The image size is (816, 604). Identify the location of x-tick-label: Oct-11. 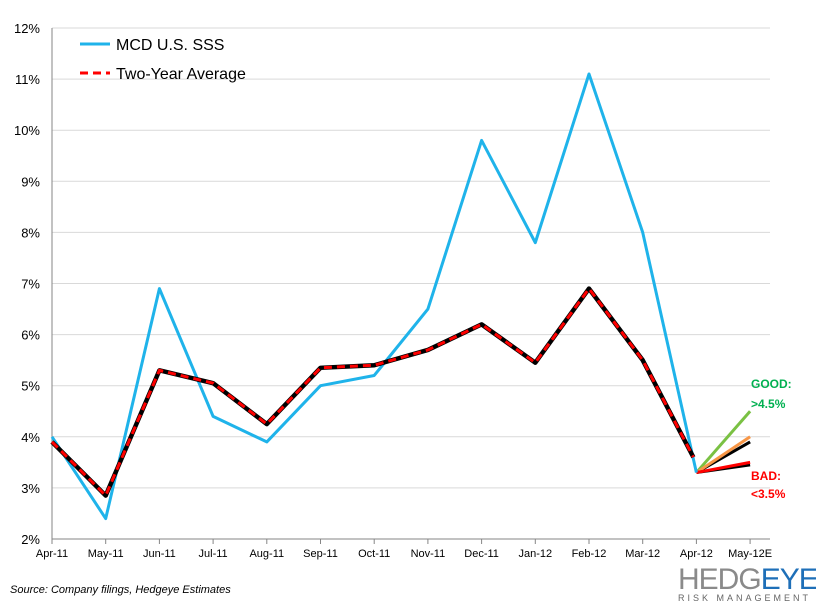
(374, 554).